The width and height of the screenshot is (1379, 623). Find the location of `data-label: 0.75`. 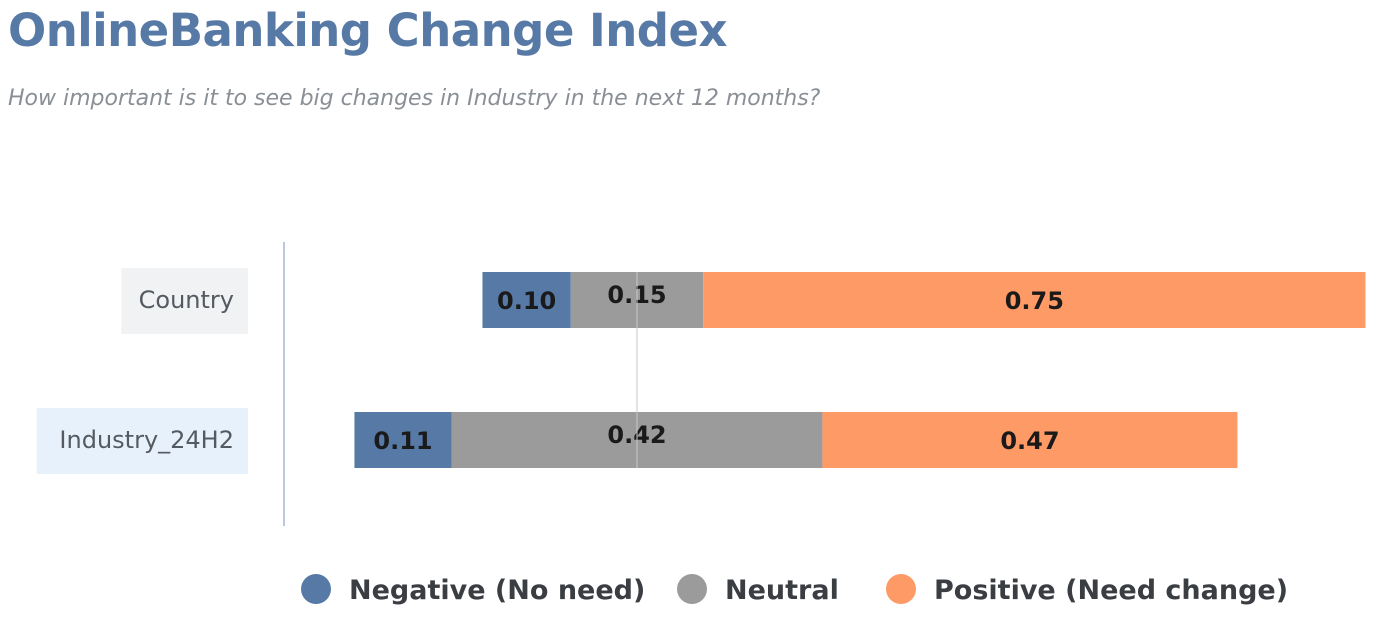

data-label: 0.75 is located at coordinates (1034, 301).